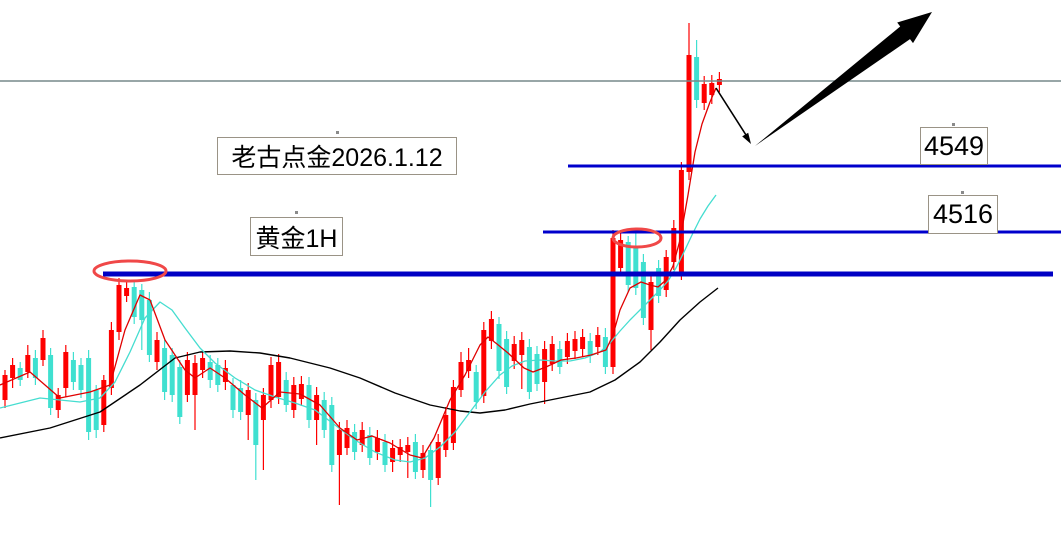  Describe the element at coordinates (337, 132) in the screenshot. I see `watermark-anchor-dot` at that location.